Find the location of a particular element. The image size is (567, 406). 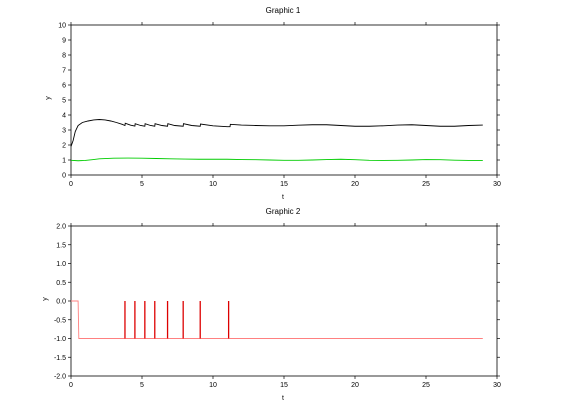

y-tick-label: 5 is located at coordinates (64, 101).